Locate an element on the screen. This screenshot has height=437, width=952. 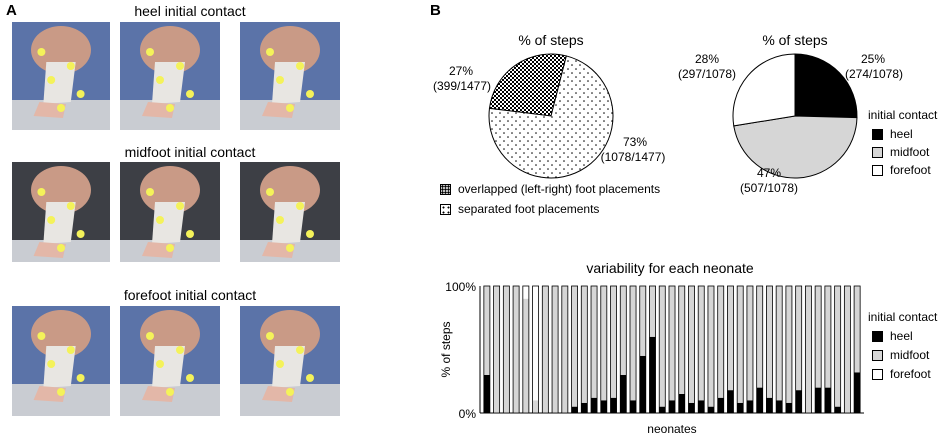
pie-foot-placement is located at coordinates (551, 116).